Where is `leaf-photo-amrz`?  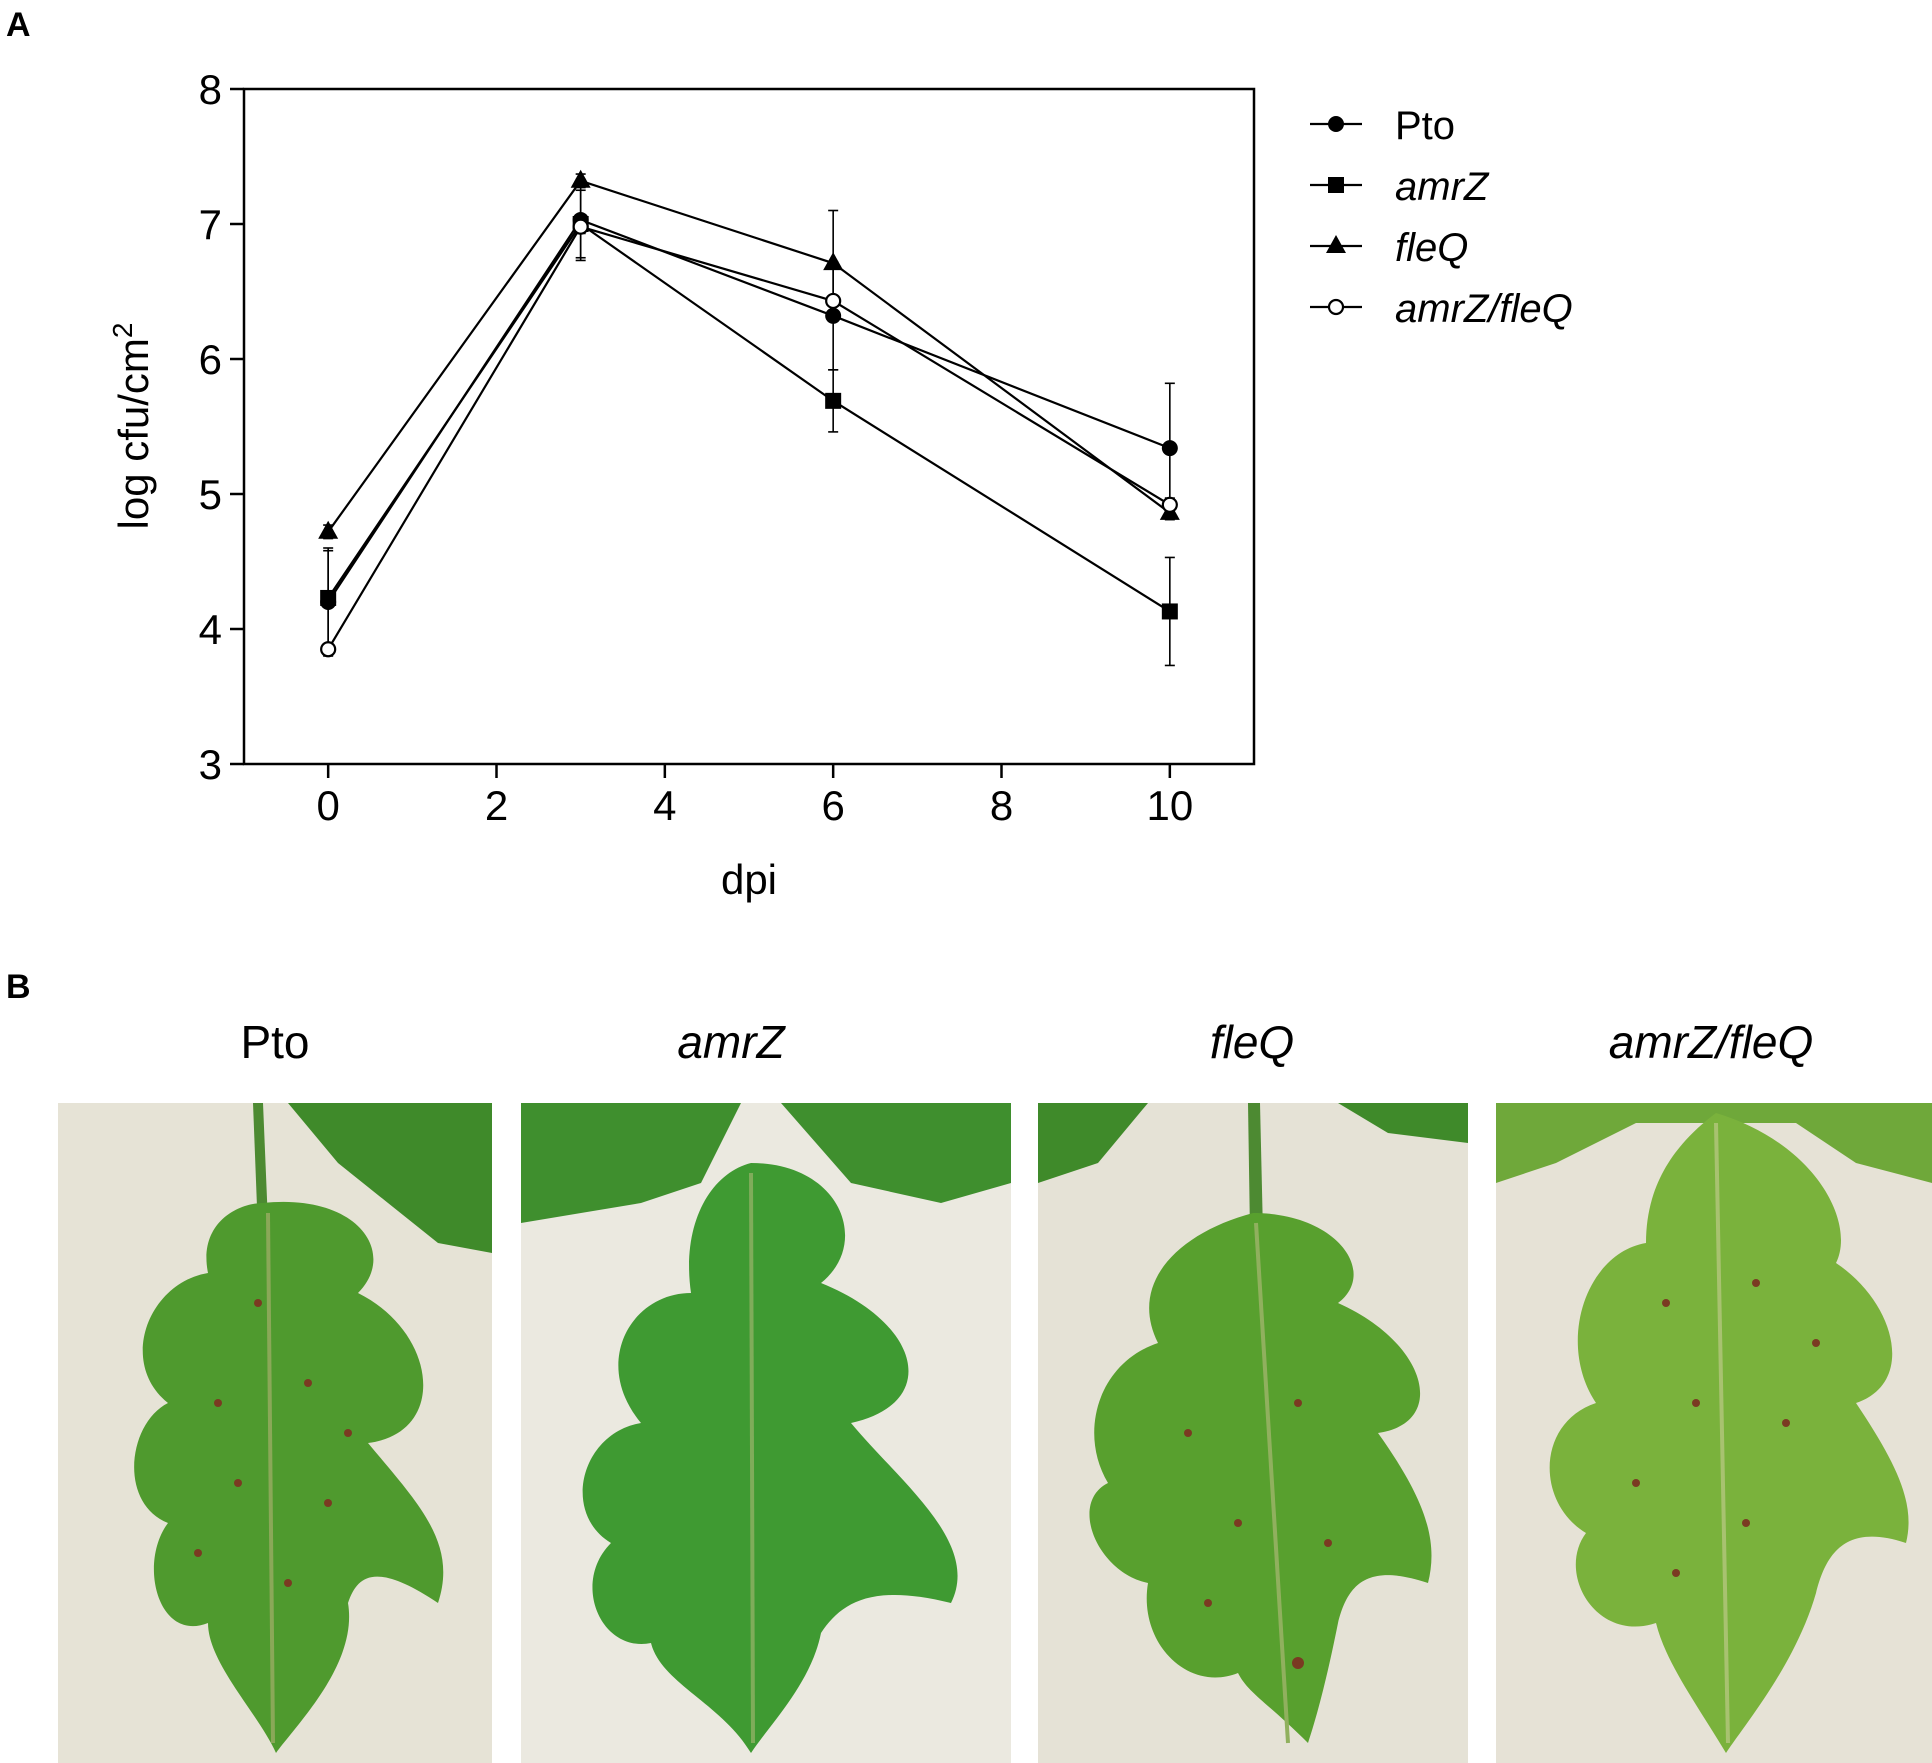 leaf-photo-amrz is located at coordinates (766, 1433).